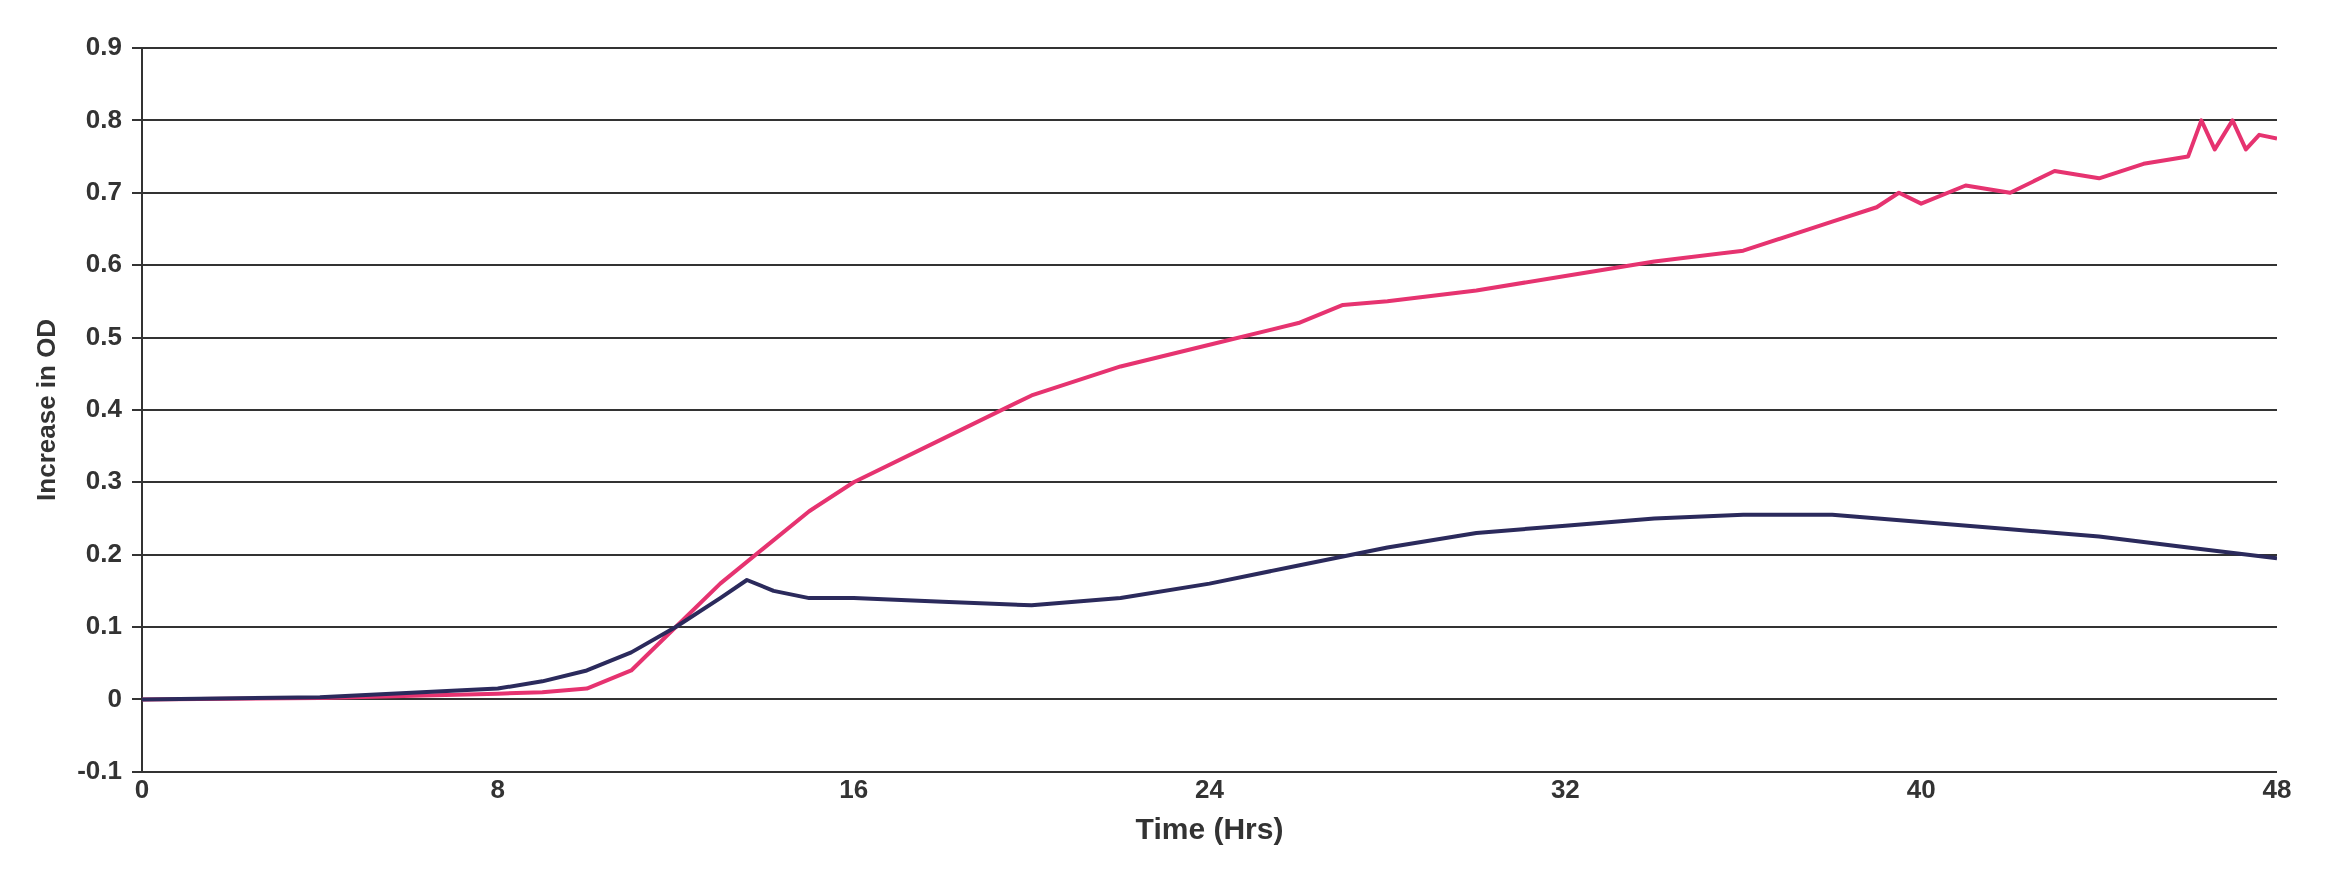 The height and width of the screenshot is (875, 2325). Describe the element at coordinates (45, 409) in the screenshot. I see `y-axis-title: Increase in OD` at that location.